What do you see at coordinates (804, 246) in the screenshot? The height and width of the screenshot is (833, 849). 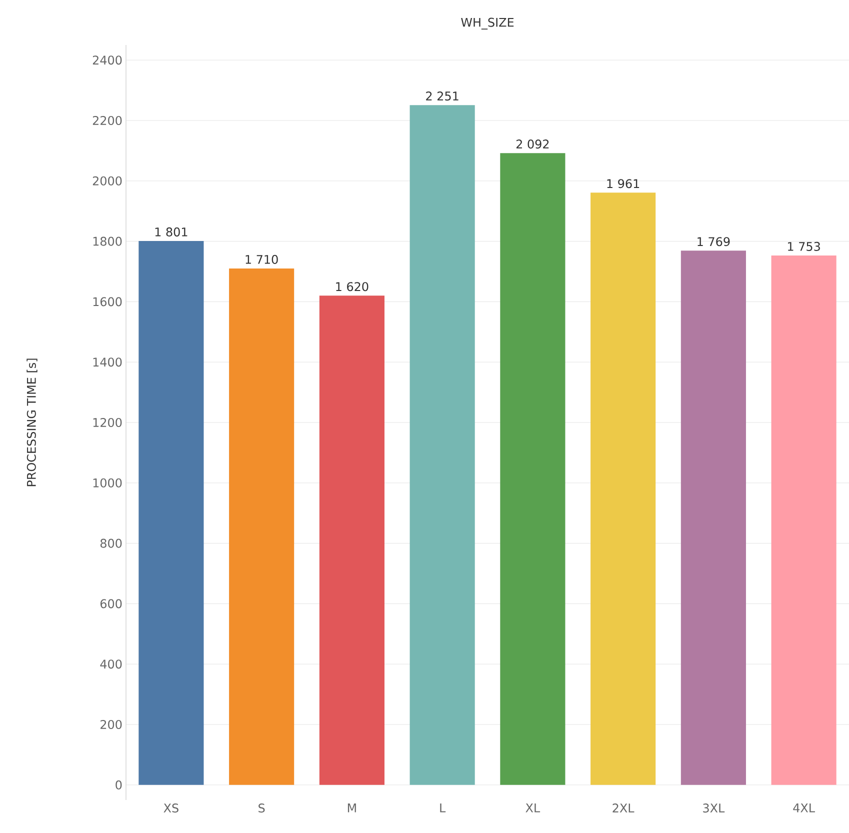 I see `data-label: 1 753` at bounding box center [804, 246].